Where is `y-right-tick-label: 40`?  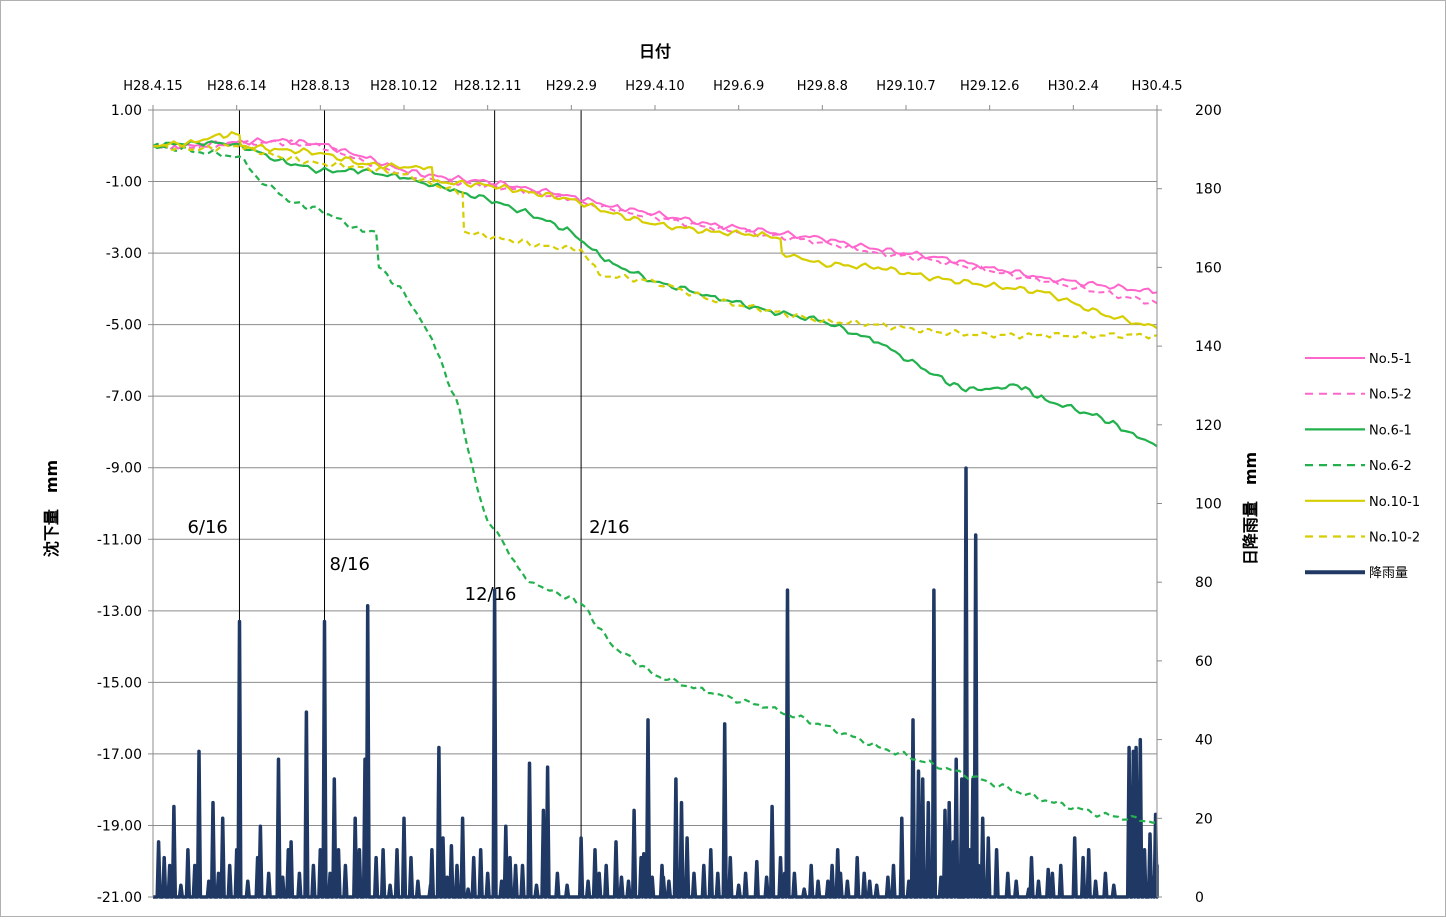
y-right-tick-label: 40 is located at coordinates (1204, 741).